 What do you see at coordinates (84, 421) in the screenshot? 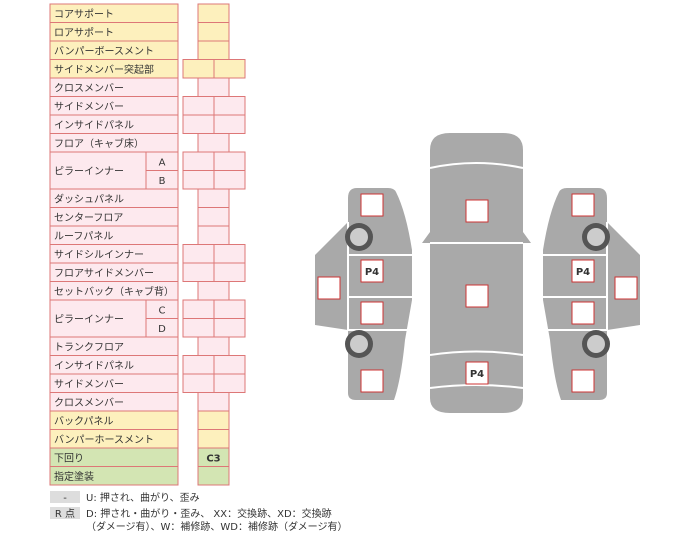
I see `row-label: バックパネル` at bounding box center [84, 421].